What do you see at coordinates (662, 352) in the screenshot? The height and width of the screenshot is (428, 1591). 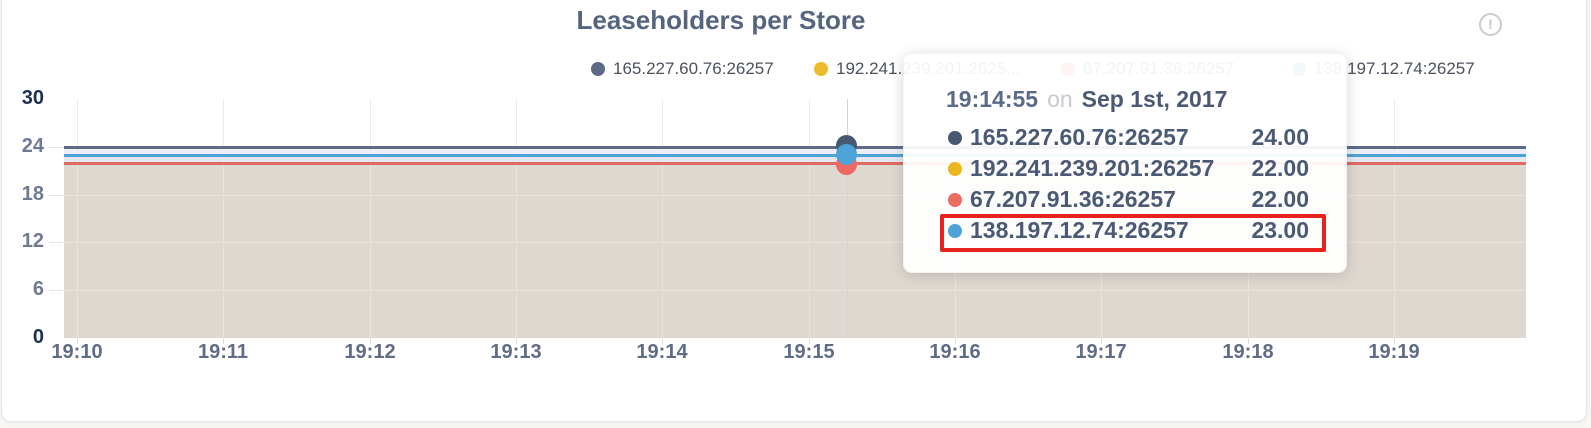 I see `x-tick-label: 19:14` at bounding box center [662, 352].